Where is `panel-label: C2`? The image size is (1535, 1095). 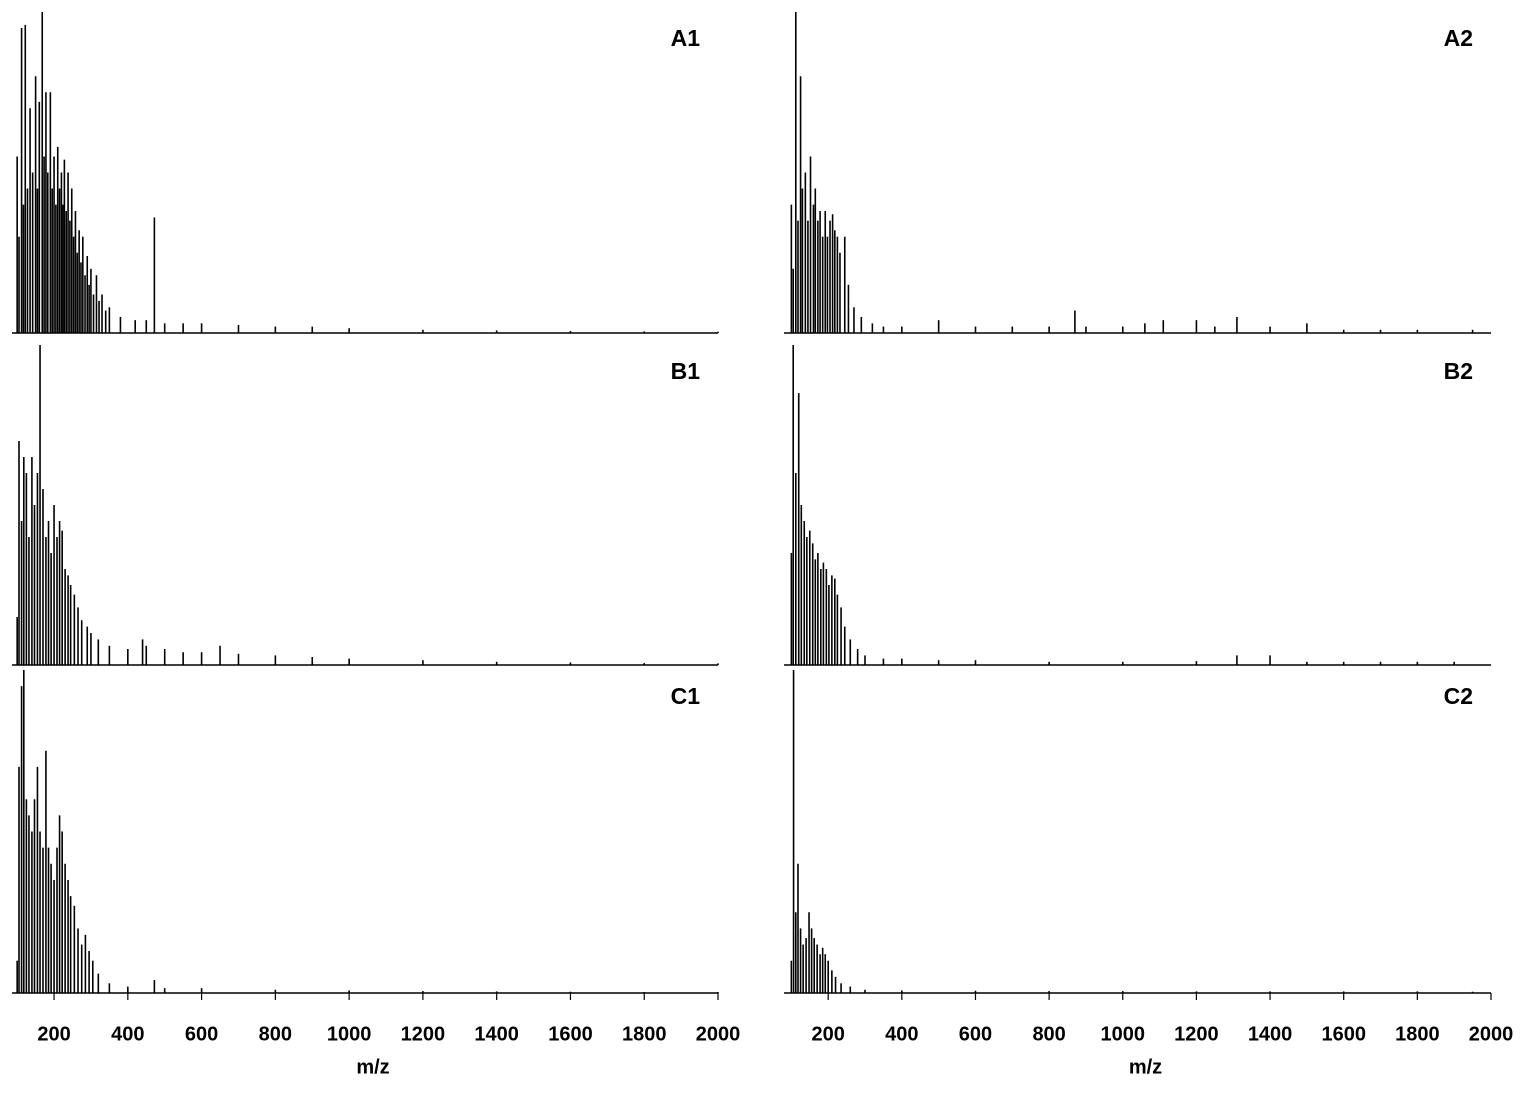 panel-label: C2 is located at coordinates (1458, 696).